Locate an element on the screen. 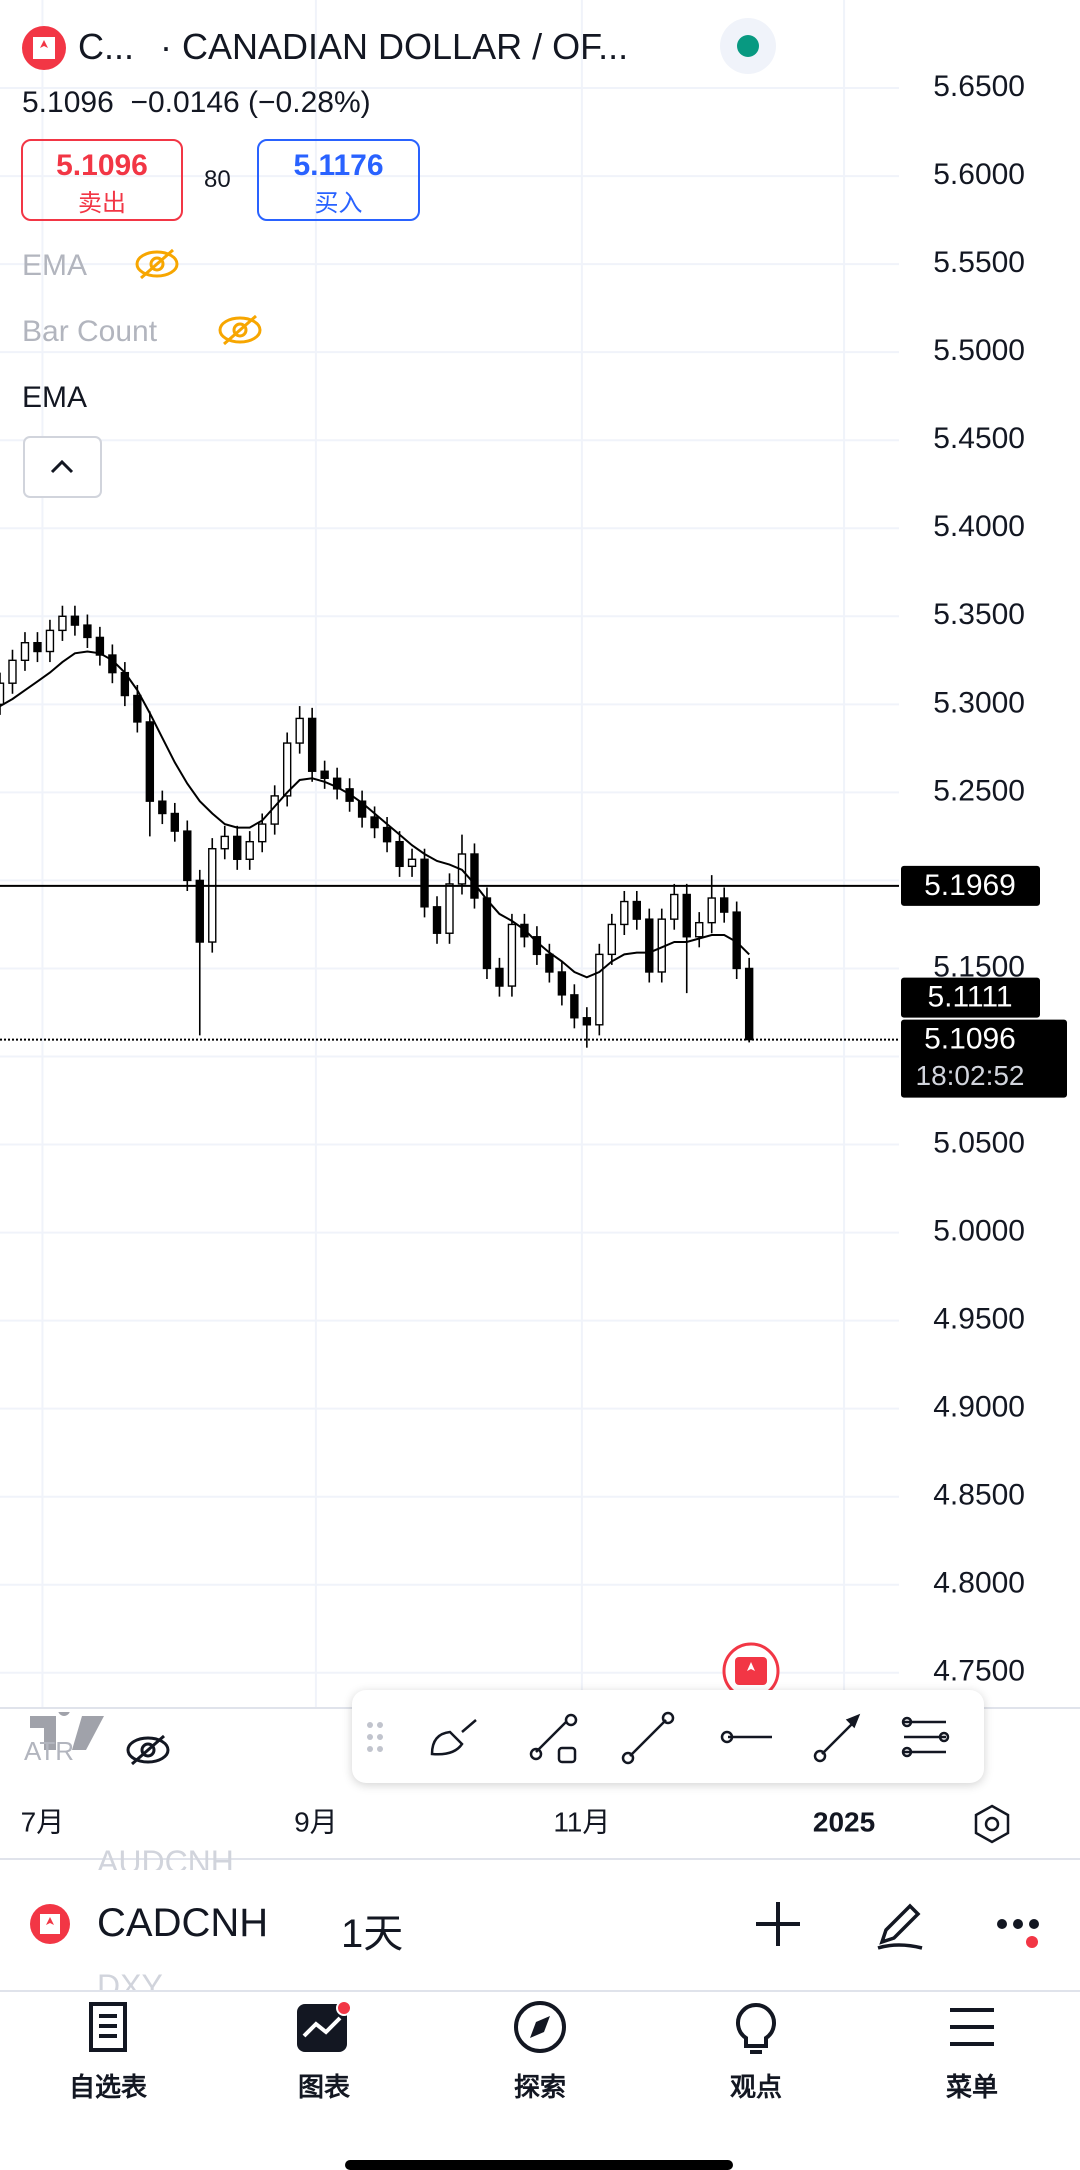 The width and height of the screenshot is (1080, 2170). trend-line-tool is located at coordinates (648, 1738).